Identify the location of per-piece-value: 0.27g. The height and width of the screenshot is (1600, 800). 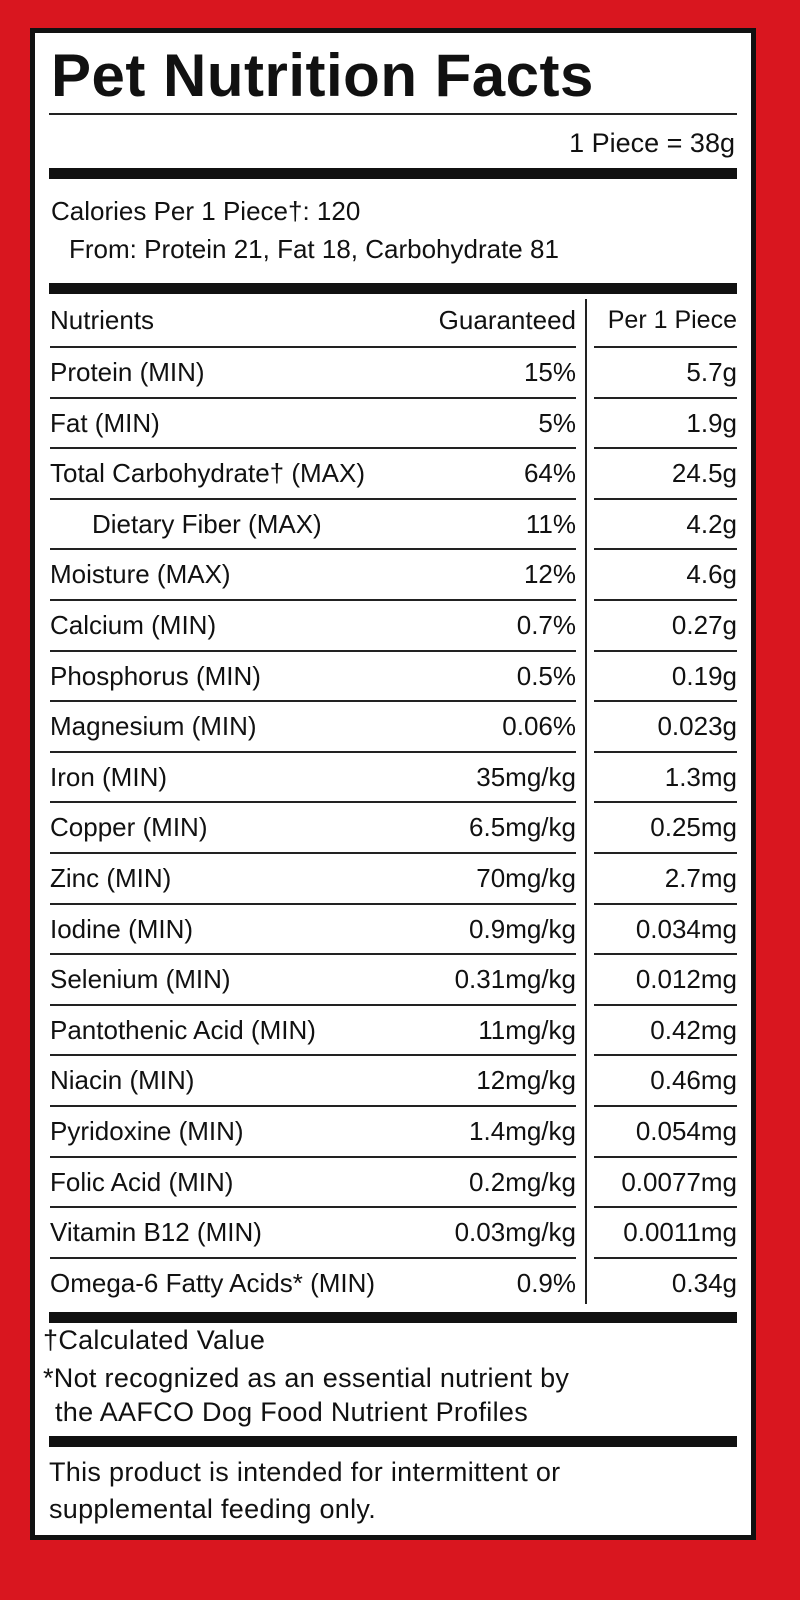
(704, 625).